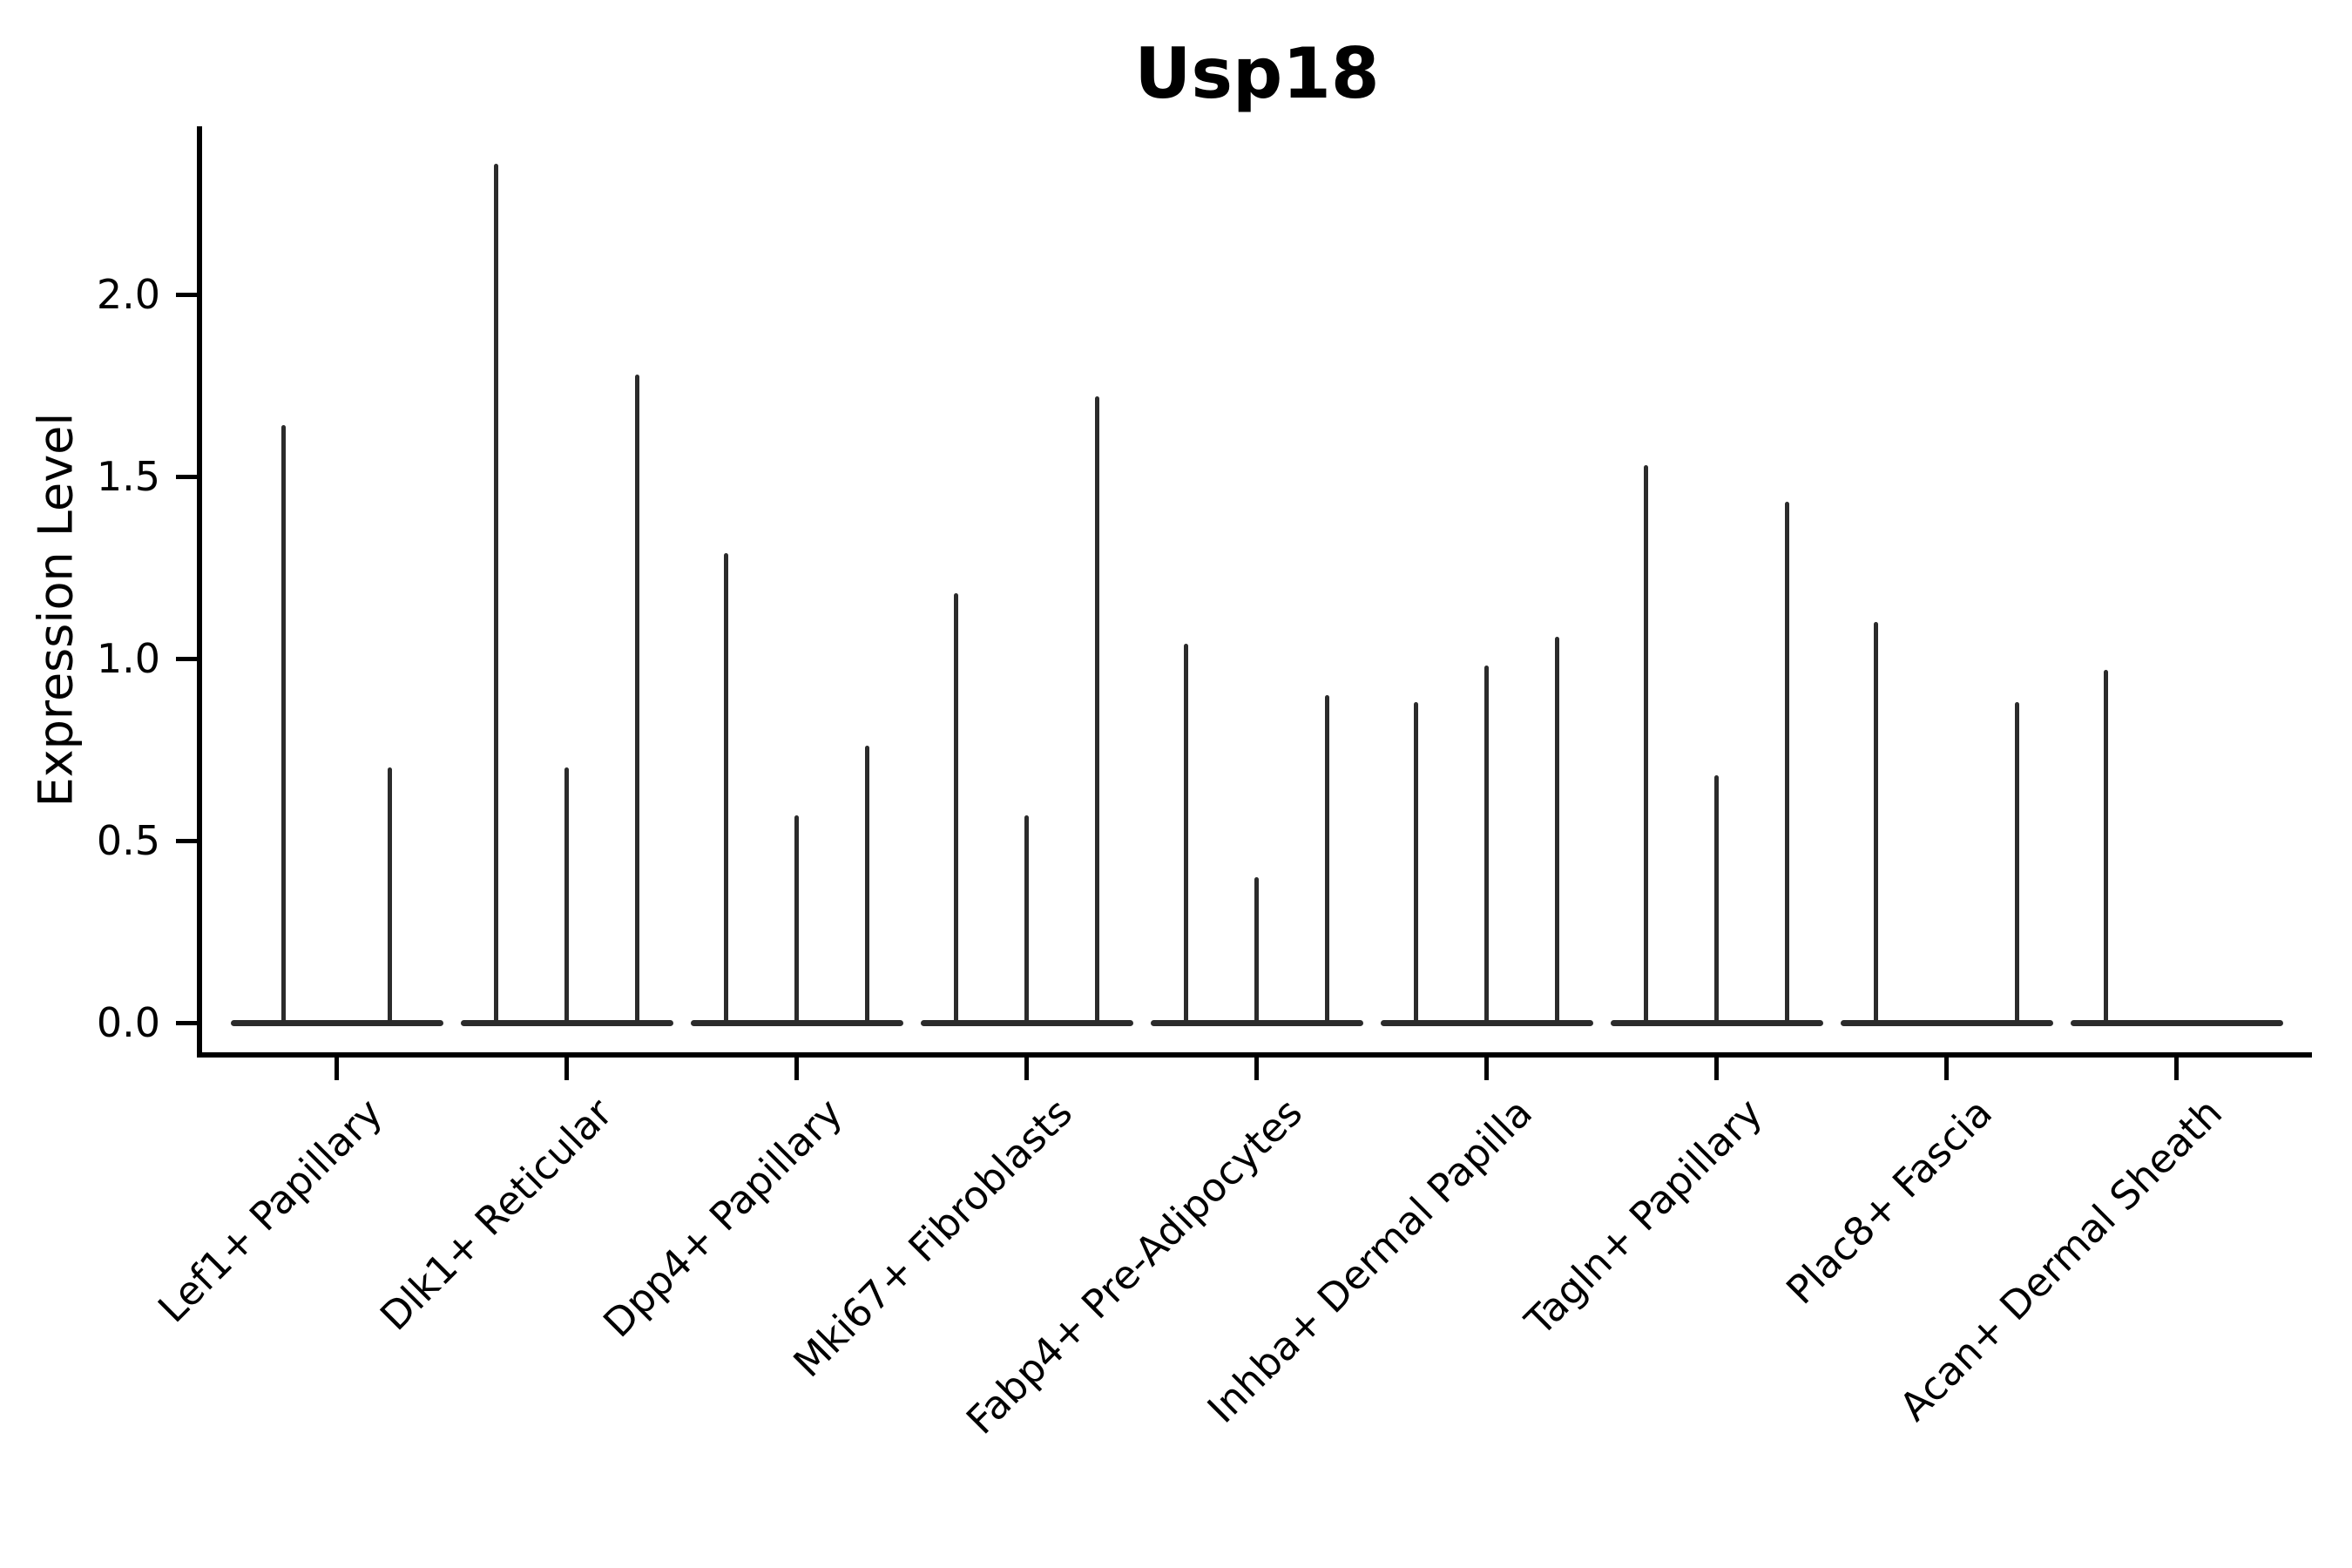 This screenshot has width=2352, height=1568. Describe the element at coordinates (128, 840) in the screenshot. I see `y-tick-label: 0.5` at that location.